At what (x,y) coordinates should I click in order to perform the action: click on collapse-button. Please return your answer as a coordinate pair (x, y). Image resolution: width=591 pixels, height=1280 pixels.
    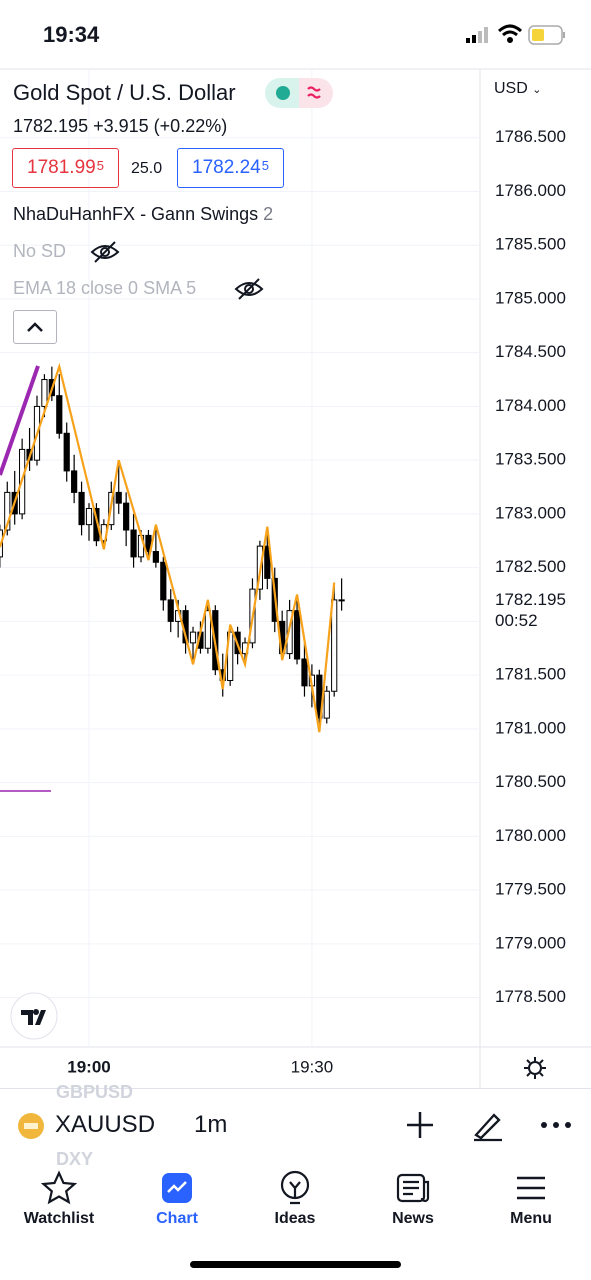
    Looking at the image, I should click on (35, 327).